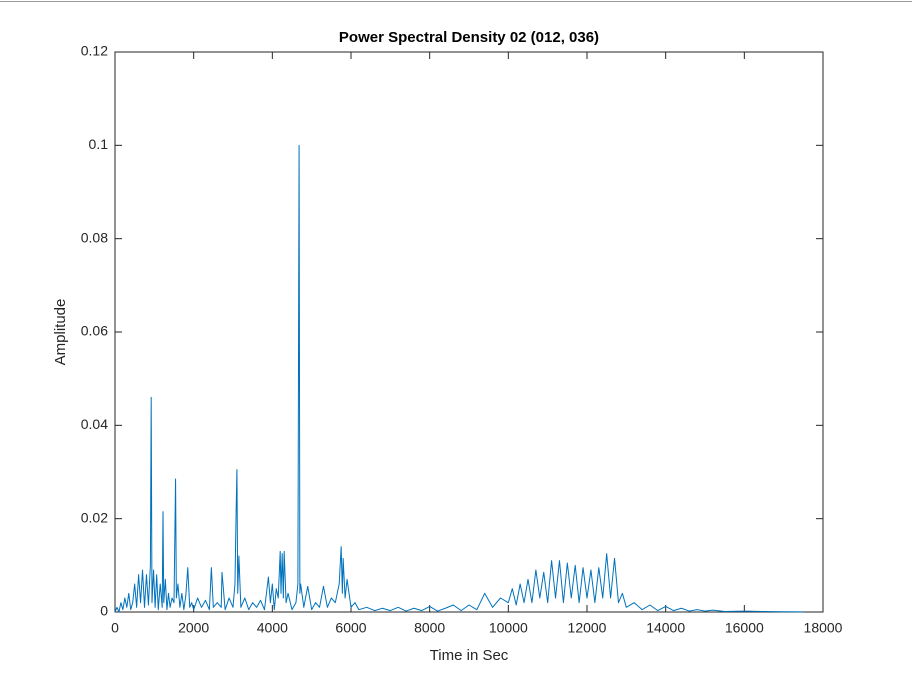  What do you see at coordinates (115, 628) in the screenshot?
I see `x-tick-label: 0` at bounding box center [115, 628].